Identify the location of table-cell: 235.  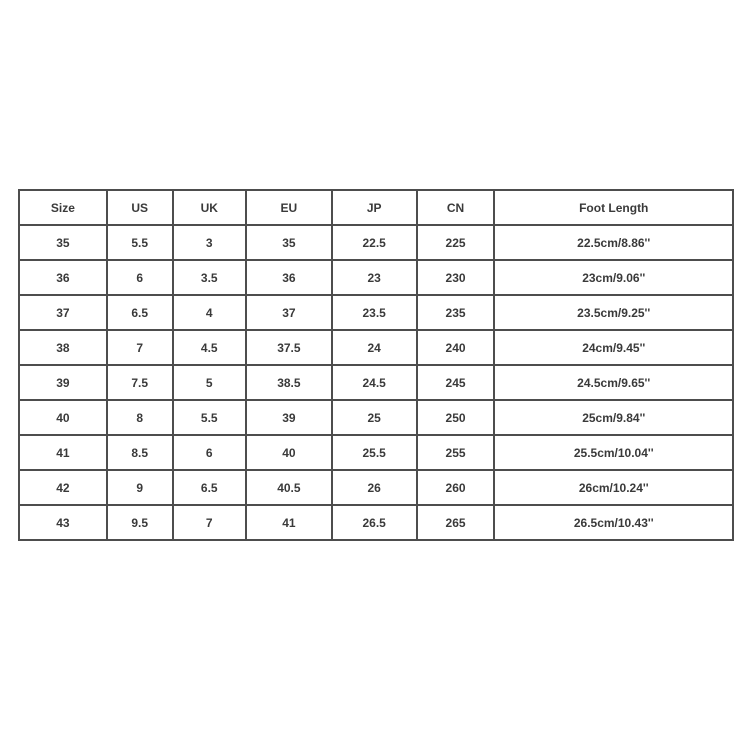
(455, 312).